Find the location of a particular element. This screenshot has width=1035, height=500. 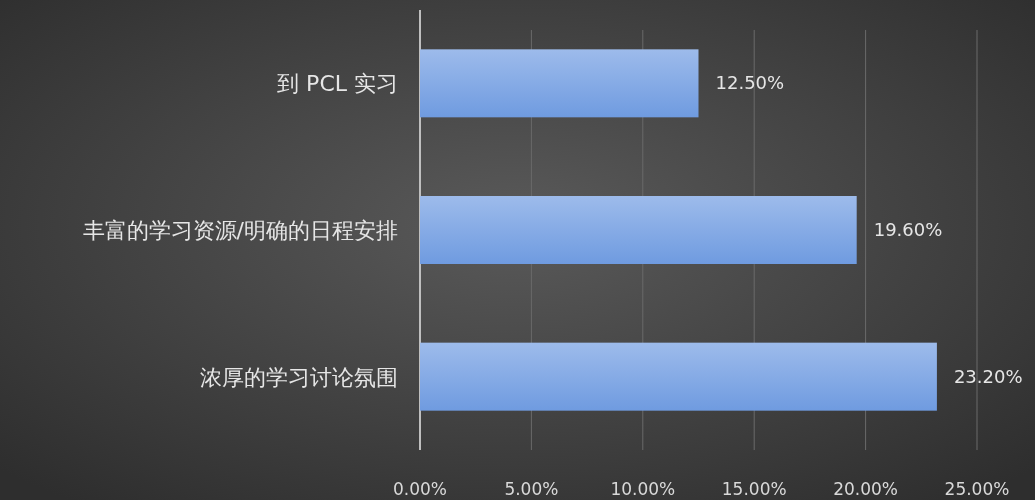

data-label: 23.20% is located at coordinates (988, 376).